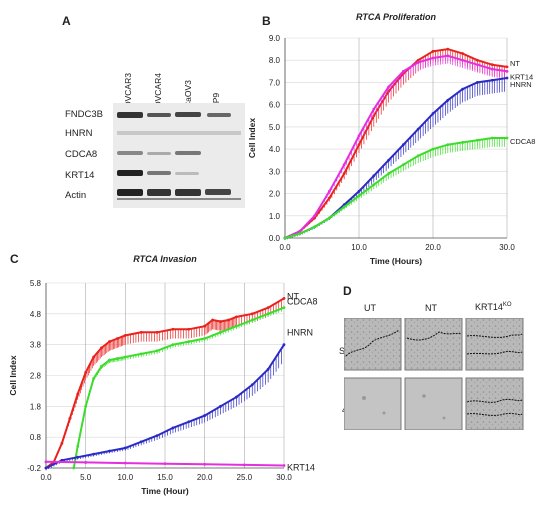  What do you see at coordinates (300, 333) in the screenshot?
I see `invasion-series-hnrn-label: HNRN` at bounding box center [300, 333].